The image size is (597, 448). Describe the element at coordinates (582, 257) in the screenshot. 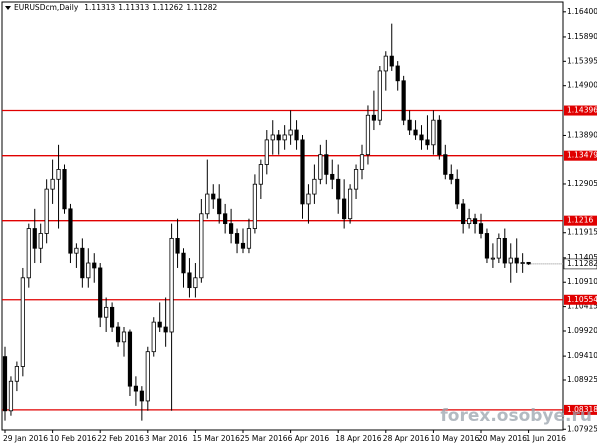

I see `y-tick-label: 1.11405` at that location.